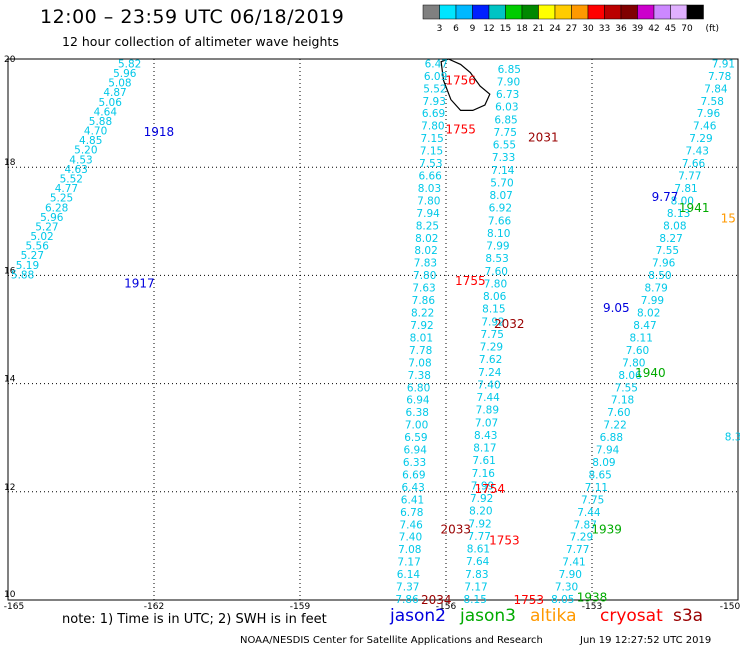  What do you see at coordinates (417, 413) in the screenshot?
I see `wave-height-point: 6.38` at bounding box center [417, 413].